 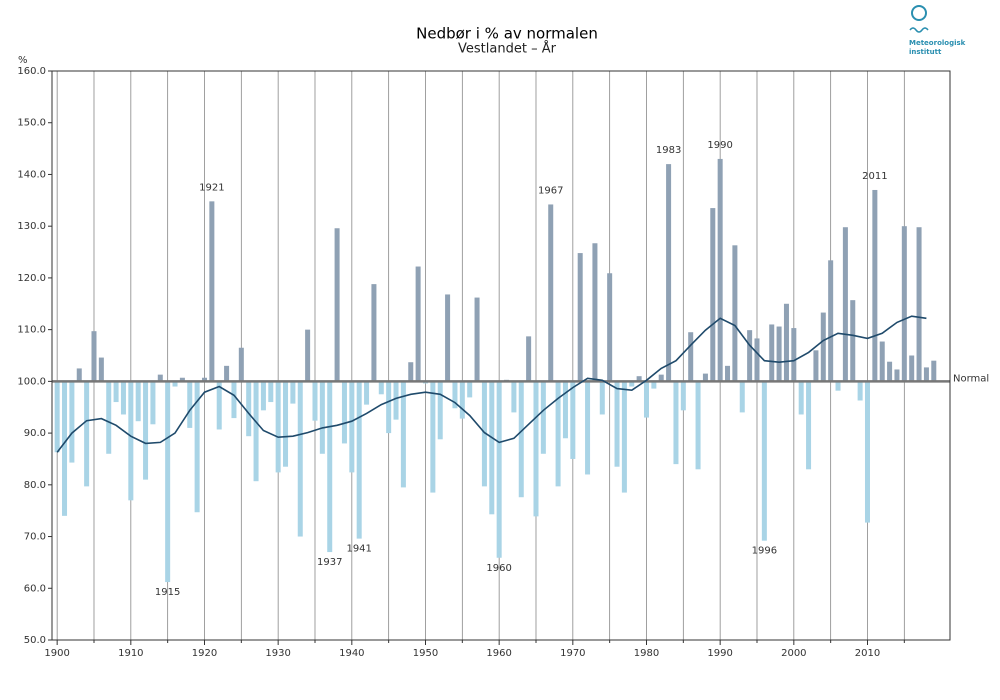 What do you see at coordinates (867, 653) in the screenshot?
I see `x-tick-label: 2010` at bounding box center [867, 653].